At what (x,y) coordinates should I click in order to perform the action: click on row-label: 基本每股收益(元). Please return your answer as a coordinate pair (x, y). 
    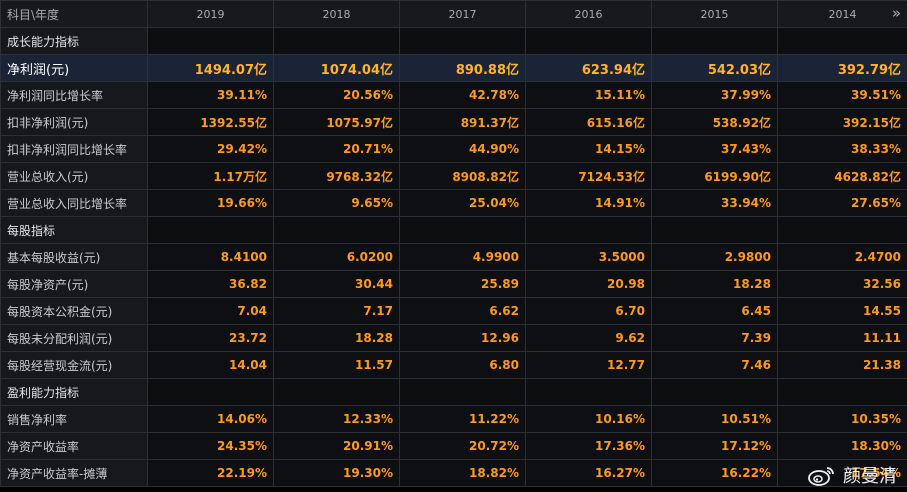
    Looking at the image, I should click on (74, 257).